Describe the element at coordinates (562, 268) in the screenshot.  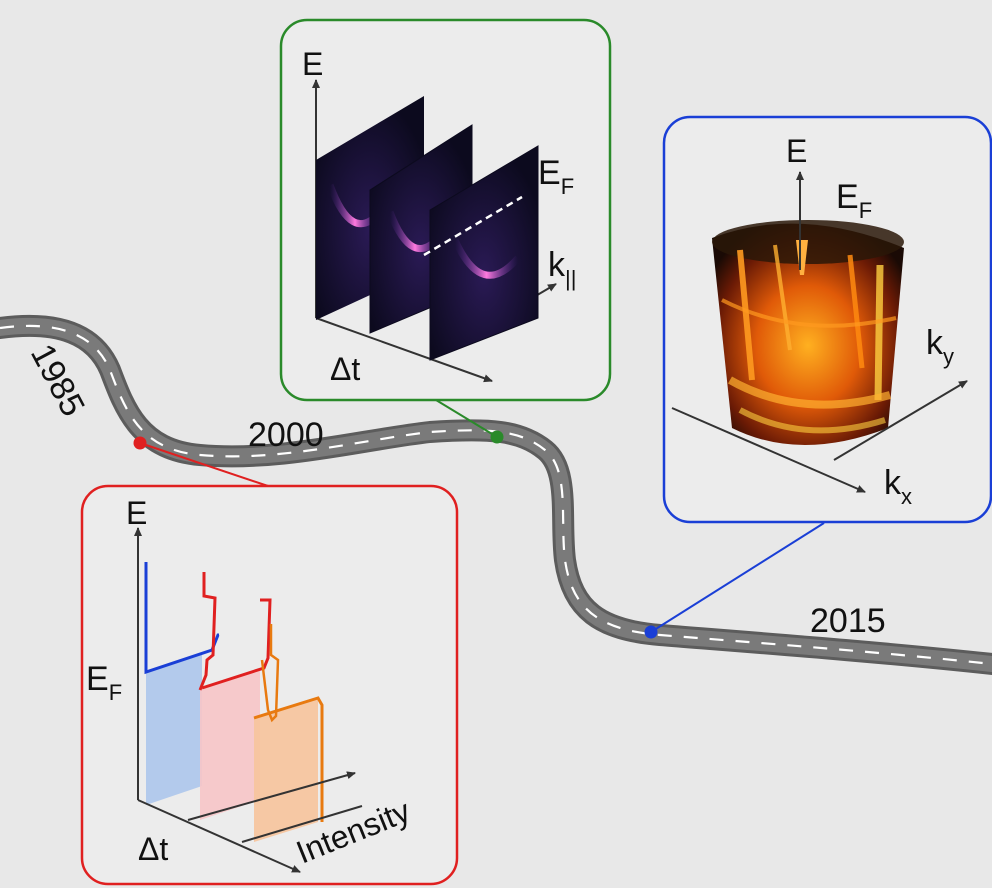
I see `momentum-axis-label: k||` at that location.